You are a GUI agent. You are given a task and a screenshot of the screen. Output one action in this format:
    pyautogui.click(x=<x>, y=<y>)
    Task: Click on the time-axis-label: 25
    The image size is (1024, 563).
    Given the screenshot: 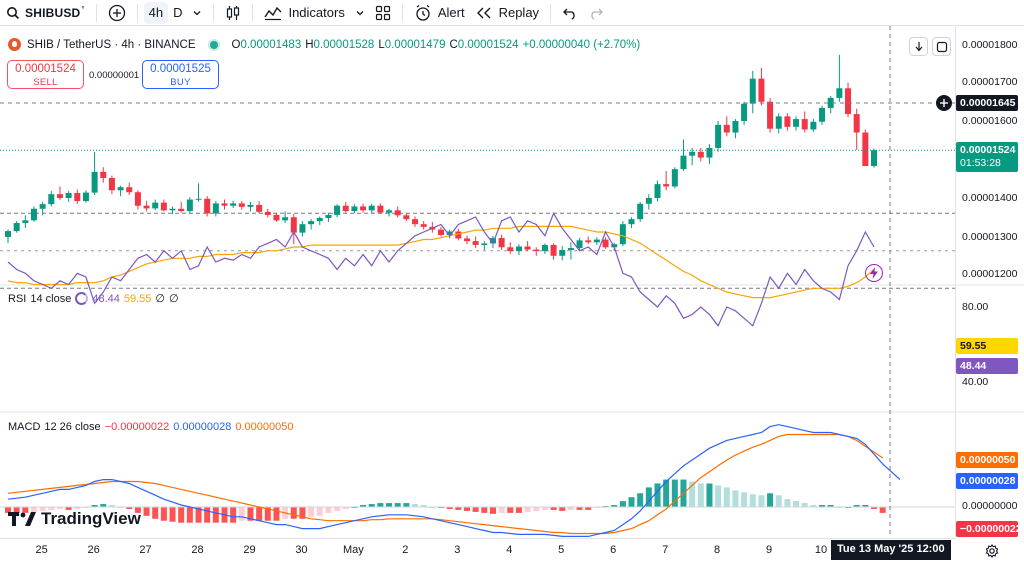 What is the action you would take?
    pyautogui.click(x=41, y=550)
    